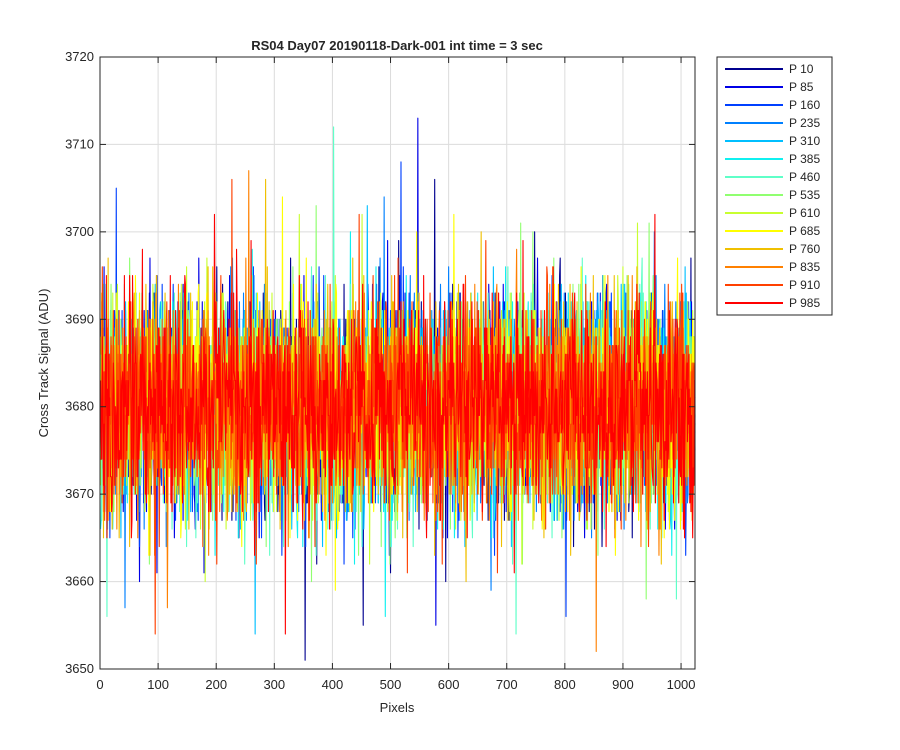 Image resolution: width=900 pixels, height=750 pixels. I want to click on legend-label: P 610, so click(804, 213).